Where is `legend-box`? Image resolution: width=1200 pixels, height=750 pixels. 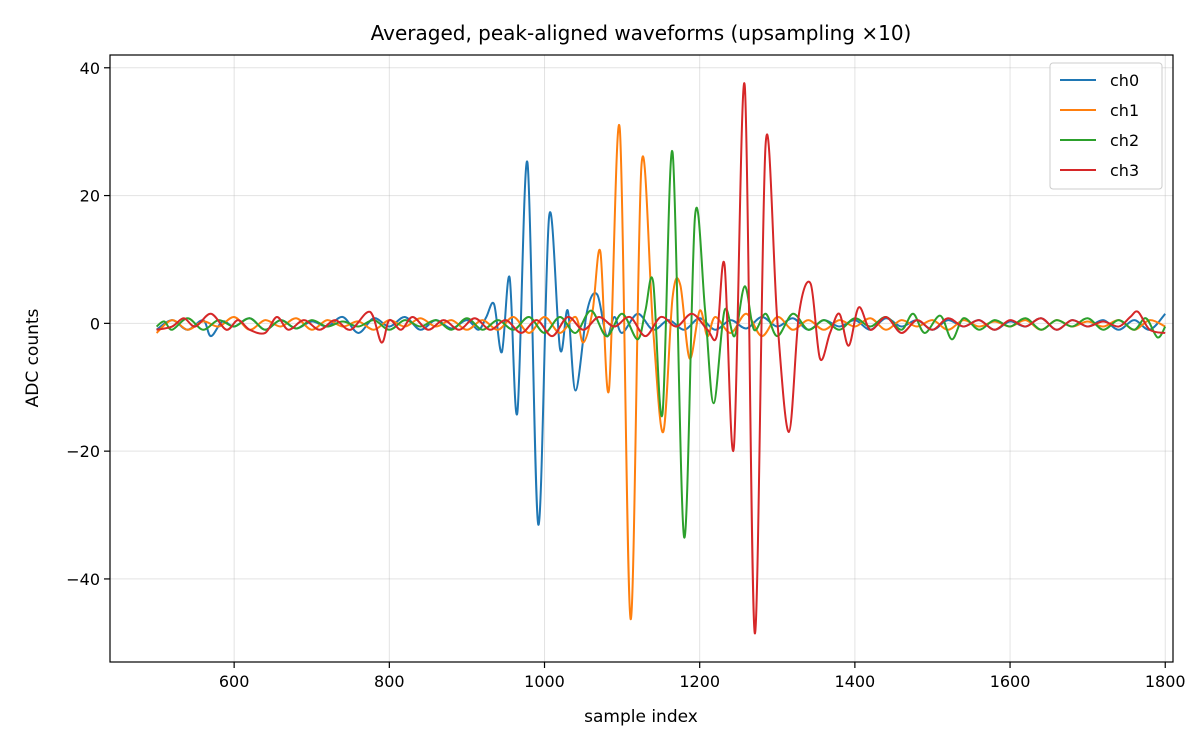 legend-box is located at coordinates (1106, 126).